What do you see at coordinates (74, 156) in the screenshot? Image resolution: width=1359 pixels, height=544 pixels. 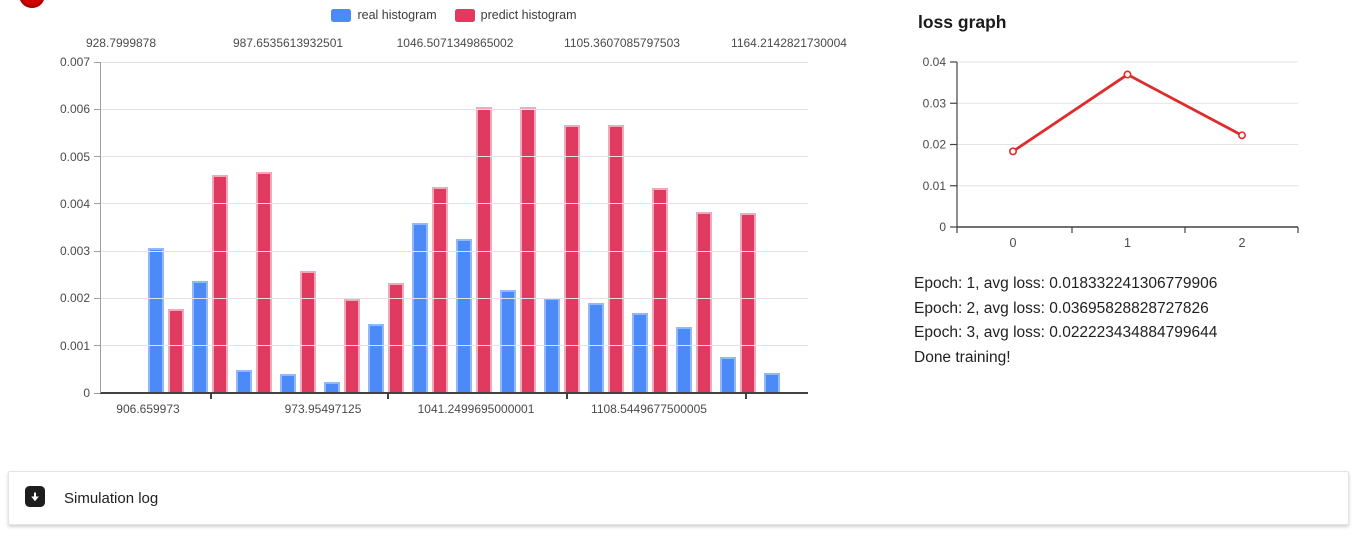 I see `y-axis-tick-label: 0.005` at bounding box center [74, 156].